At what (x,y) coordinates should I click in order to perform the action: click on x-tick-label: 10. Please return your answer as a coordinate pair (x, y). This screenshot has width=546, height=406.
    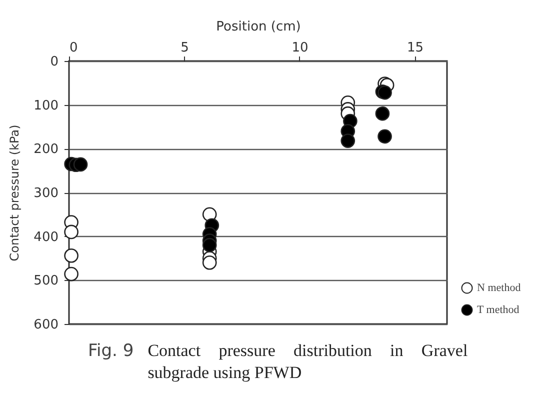
    Looking at the image, I should click on (300, 48).